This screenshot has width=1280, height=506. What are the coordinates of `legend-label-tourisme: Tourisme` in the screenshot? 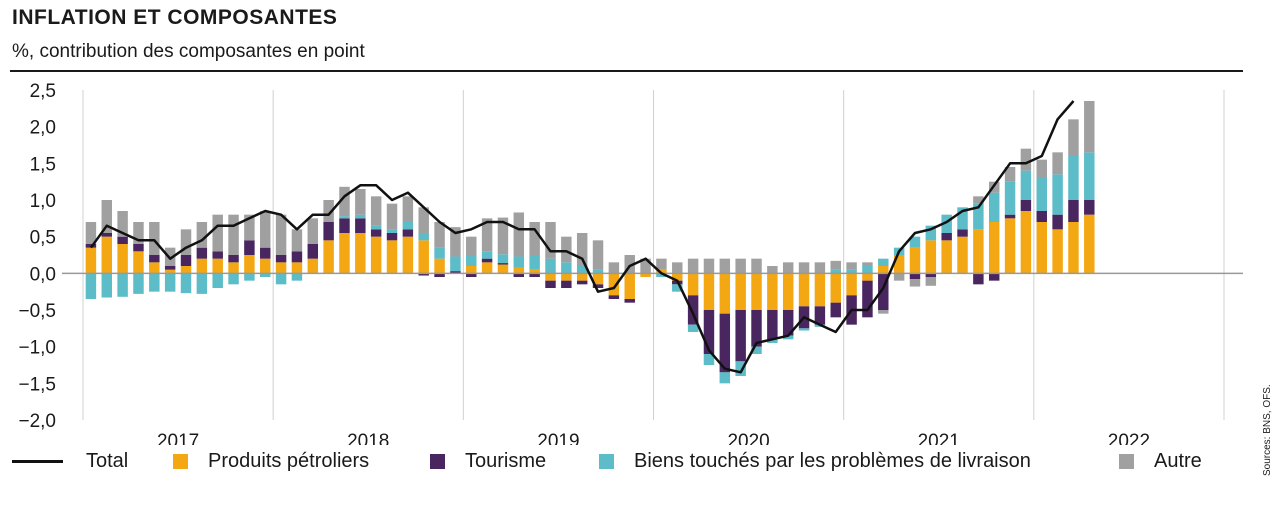 It's located at (506, 460).